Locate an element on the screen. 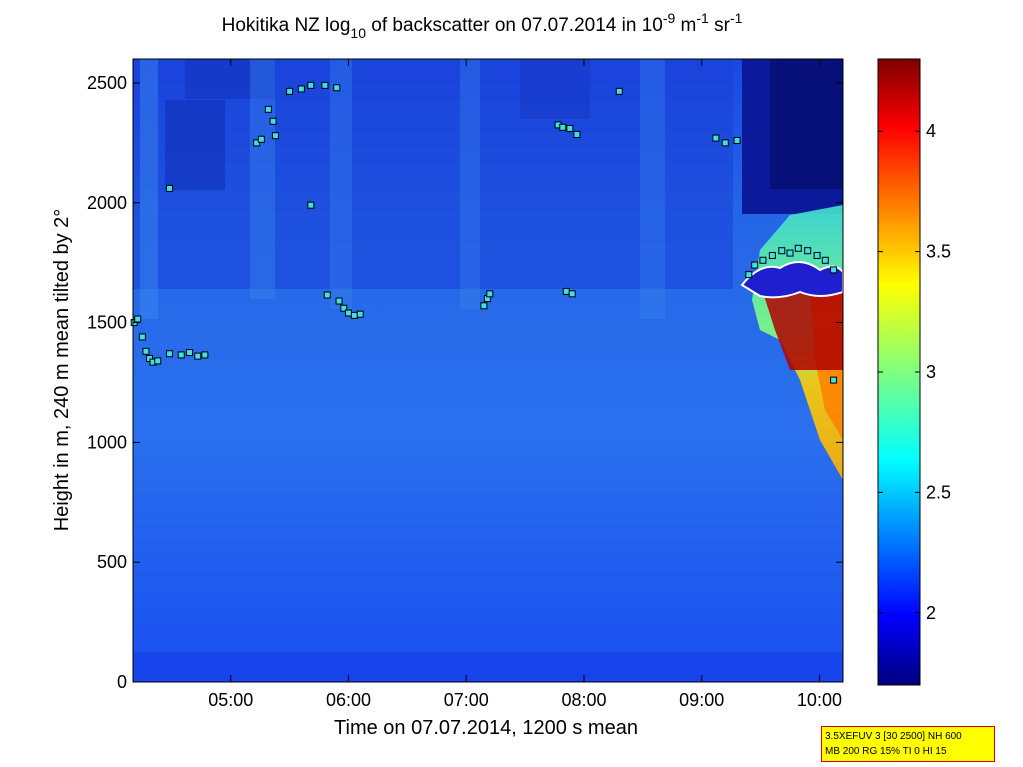 This screenshot has width=1023, height=767. colorbar-tick-label: 4 is located at coordinates (931, 131).